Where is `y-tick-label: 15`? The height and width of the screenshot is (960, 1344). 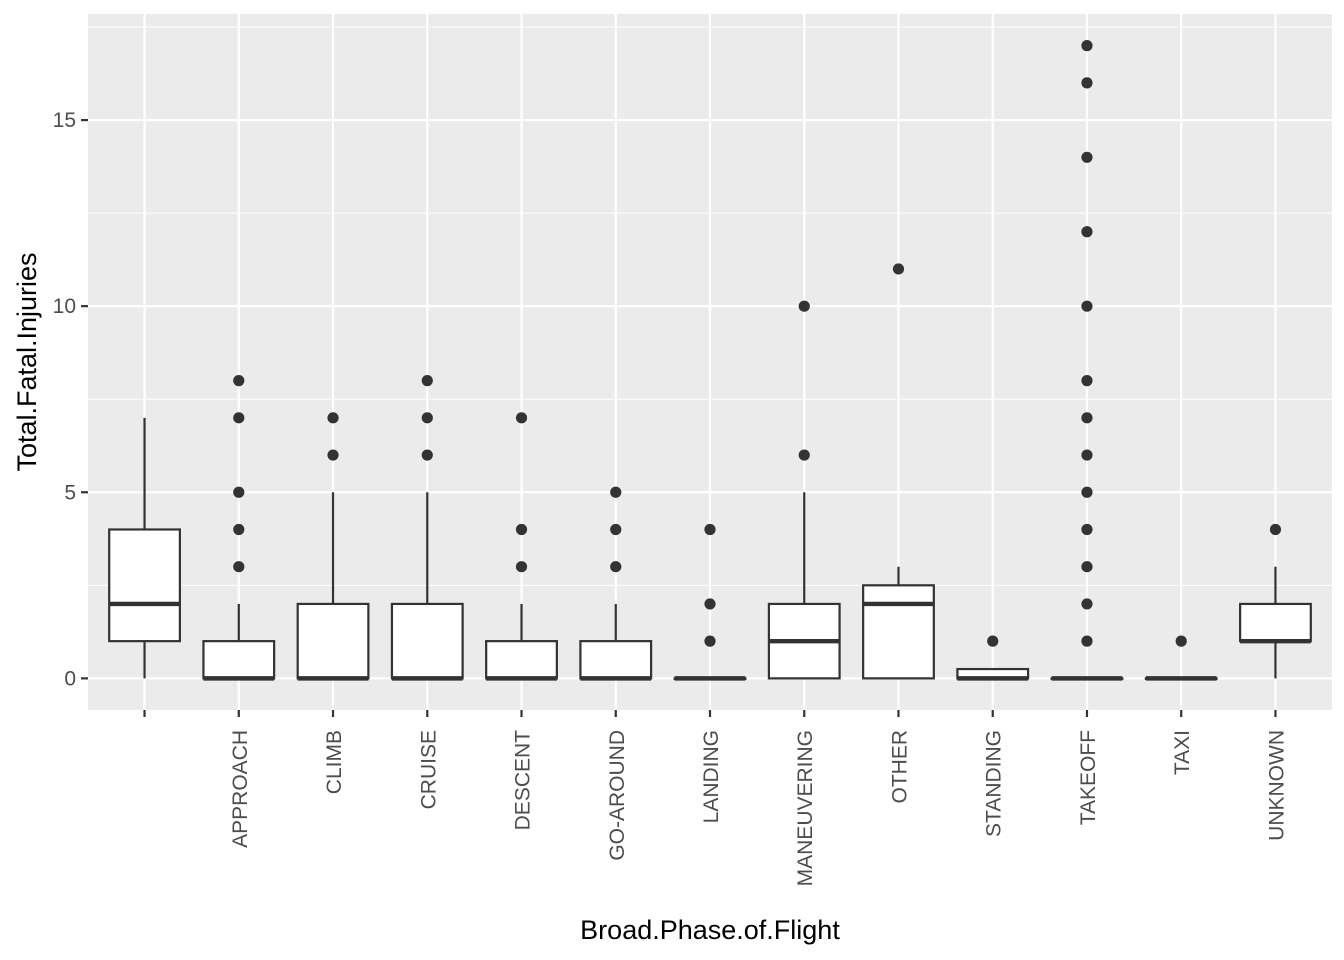 y-tick-label: 15 is located at coordinates (64, 120).